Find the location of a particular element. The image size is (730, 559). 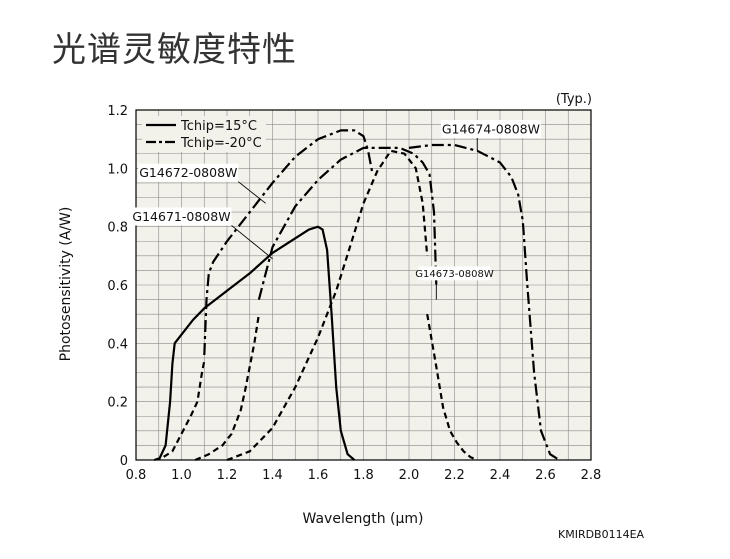

legend-label: Tchip=-20°C is located at coordinates (221, 143).